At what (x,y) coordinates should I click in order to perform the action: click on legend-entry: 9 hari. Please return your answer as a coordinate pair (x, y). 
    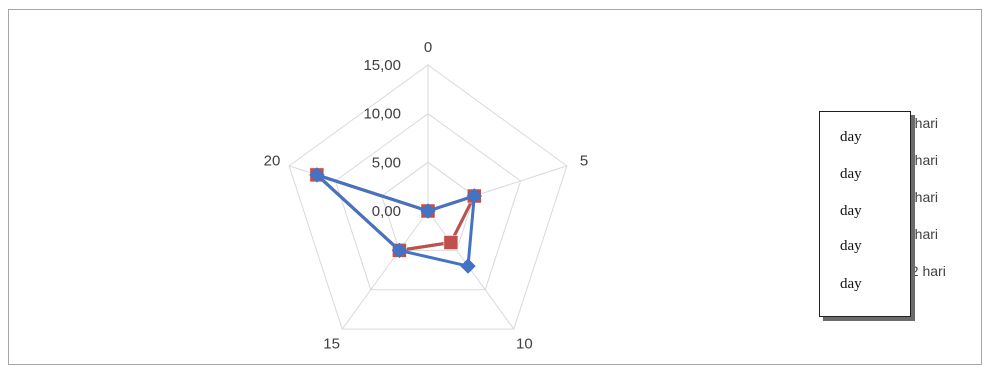
    Looking at the image, I should click on (920, 234).